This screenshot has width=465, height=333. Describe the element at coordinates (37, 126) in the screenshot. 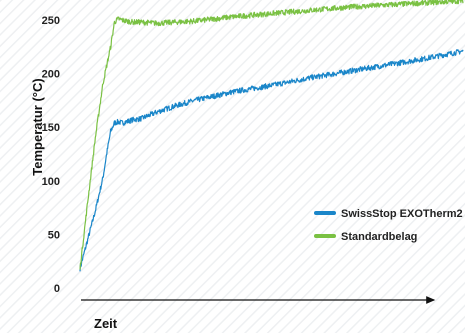

I see `y-axis-title: Temperatur (°C)` at that location.